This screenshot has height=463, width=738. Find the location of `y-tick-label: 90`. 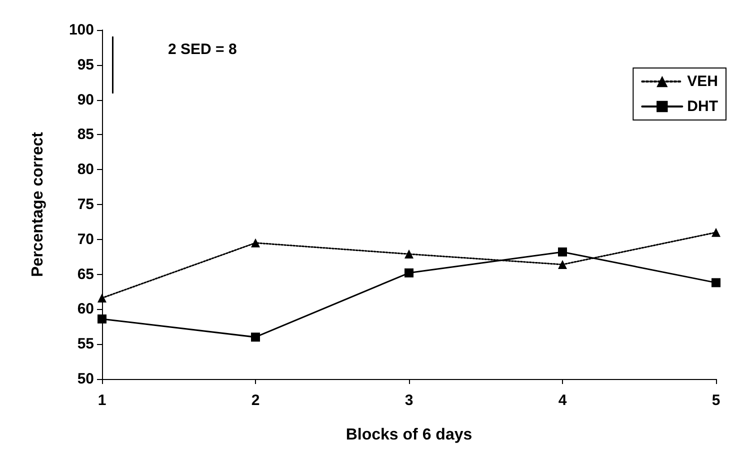

y-tick-label: 90 is located at coordinates (85, 99).